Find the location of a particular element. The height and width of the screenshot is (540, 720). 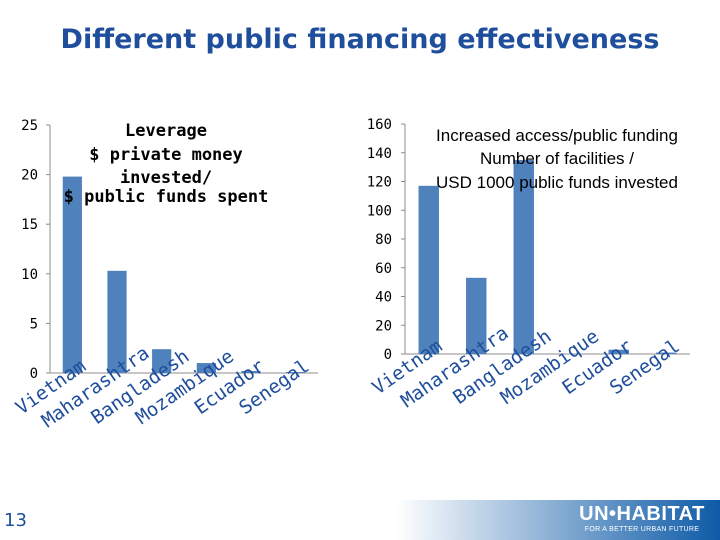

leverage-bar-mozambique is located at coordinates (206, 368).